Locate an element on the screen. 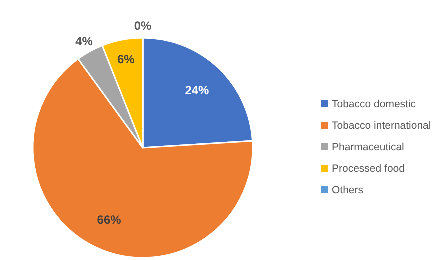 The height and width of the screenshot is (260, 447). data-label: 66% is located at coordinates (109, 219).